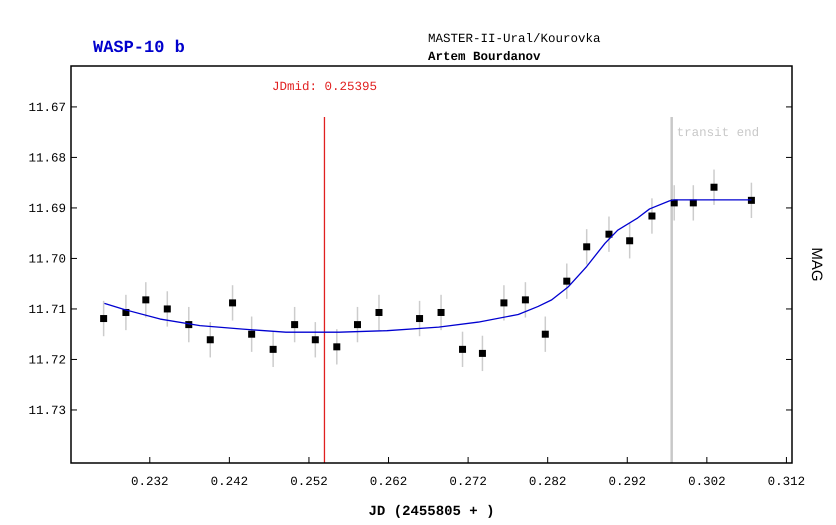 This screenshot has width=836, height=525. Describe the element at coordinates (707, 482) in the screenshot. I see `x-tick-label: 0.302` at that location.